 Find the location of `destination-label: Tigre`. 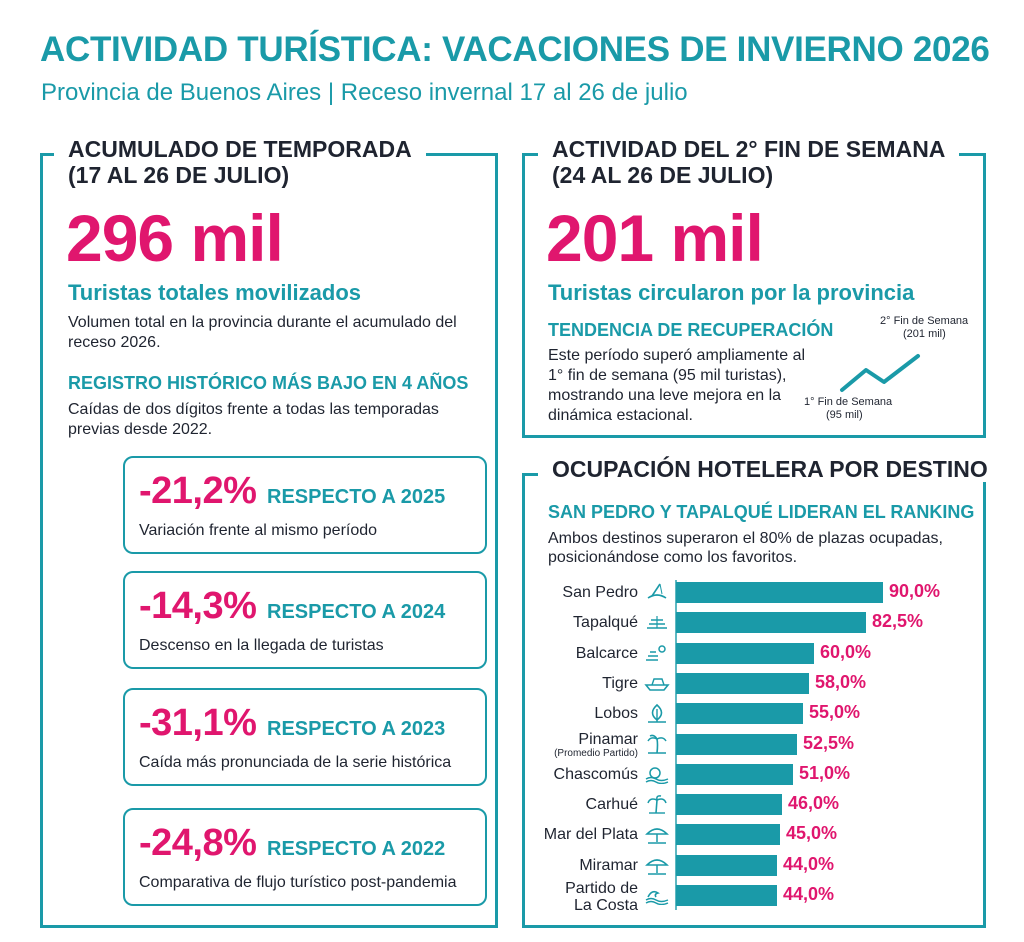

destination-label: Tigre is located at coordinates (620, 683).